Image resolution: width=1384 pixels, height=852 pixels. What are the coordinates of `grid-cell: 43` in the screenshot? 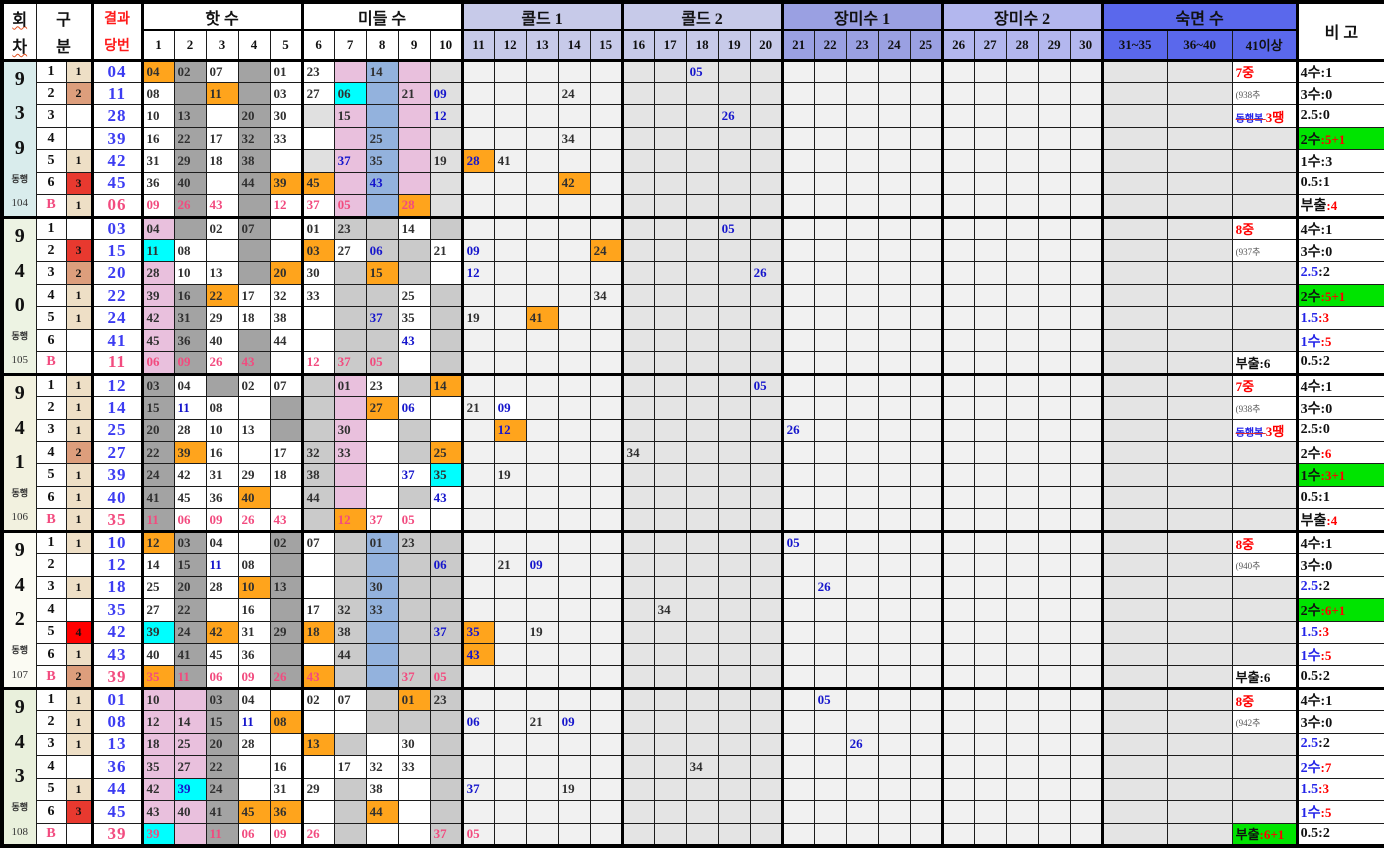 It's located at (222, 206).